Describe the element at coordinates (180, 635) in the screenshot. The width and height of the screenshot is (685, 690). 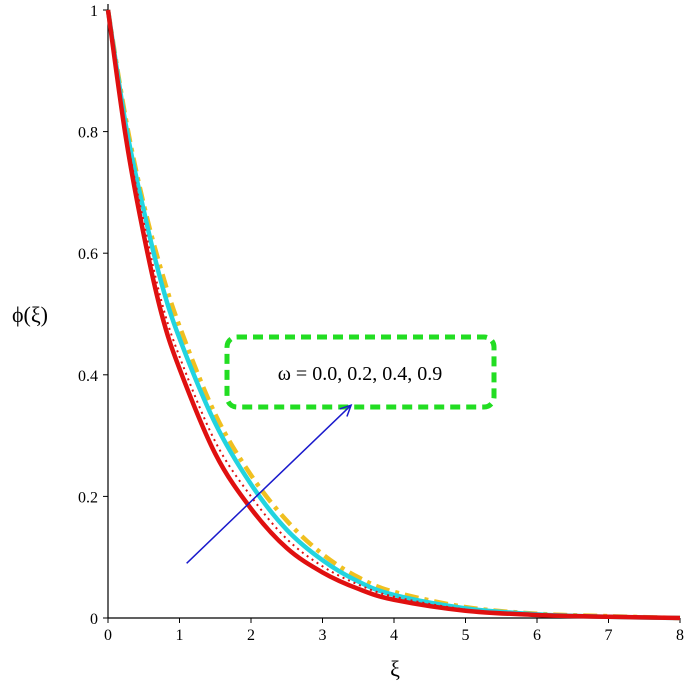
I see `x-tick-label: 1` at that location.